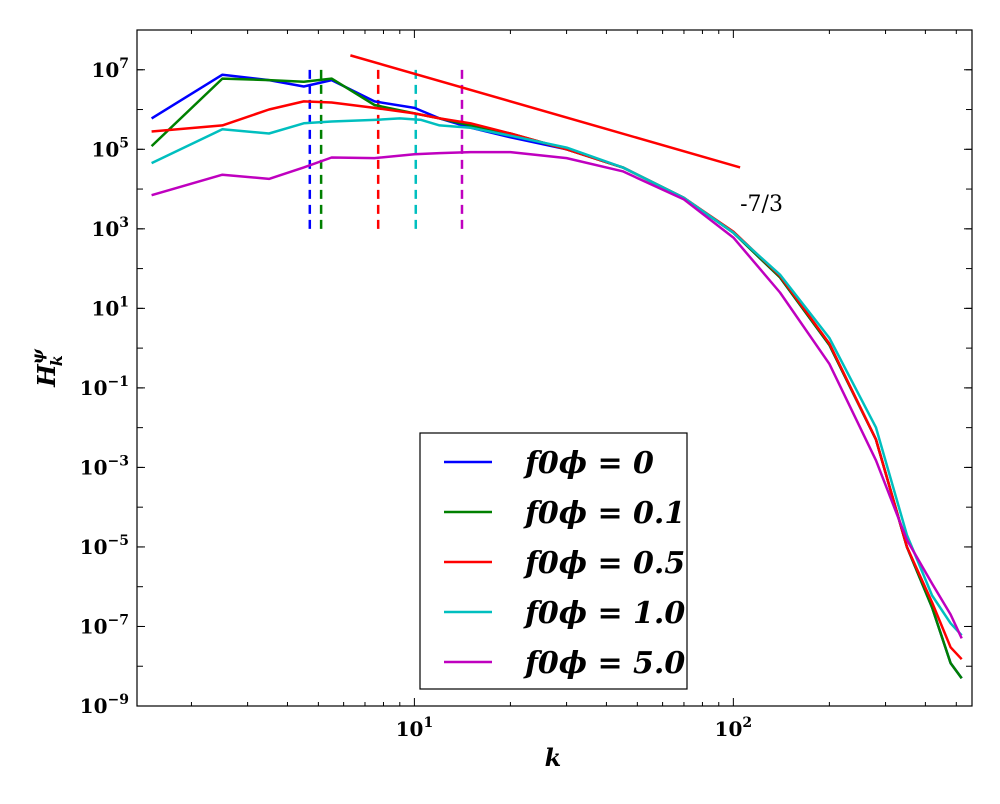 The height and width of the screenshot is (804, 1000). I want to click on y-tick-label: 107, so click(110, 69).